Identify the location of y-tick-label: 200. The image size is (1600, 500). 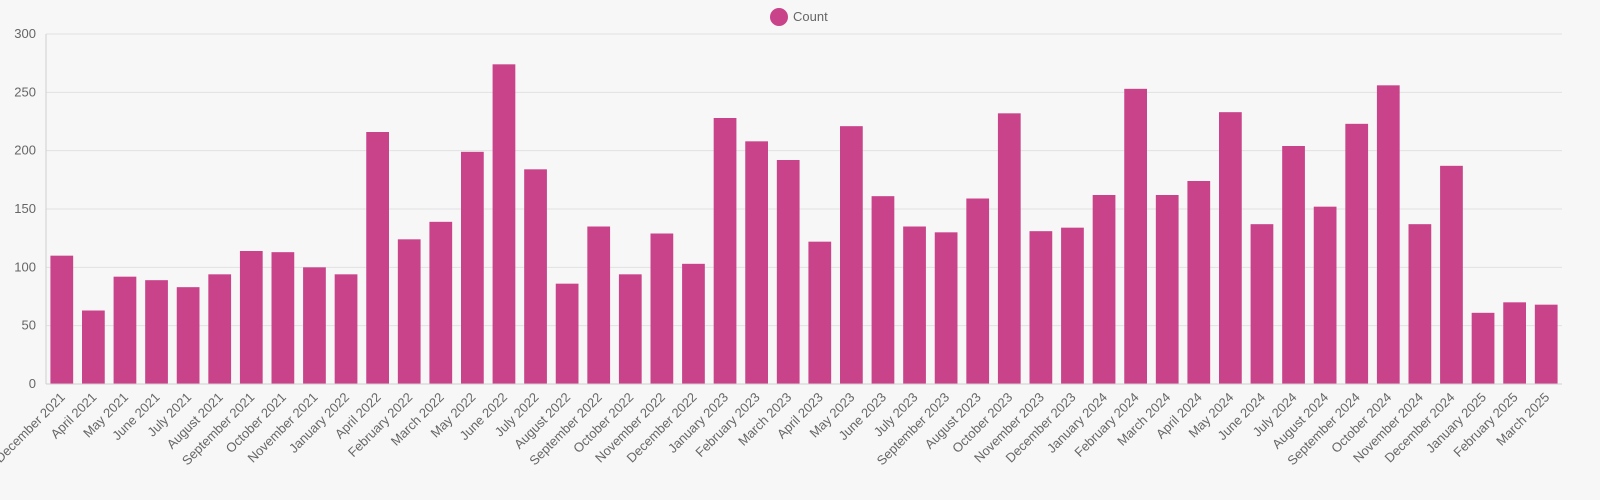
(25, 150).